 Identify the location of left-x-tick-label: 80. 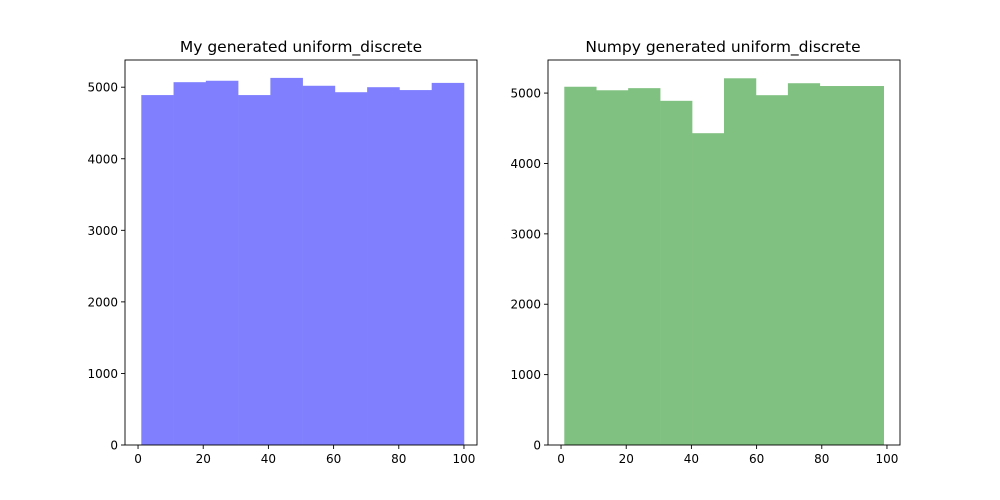
(398, 459).